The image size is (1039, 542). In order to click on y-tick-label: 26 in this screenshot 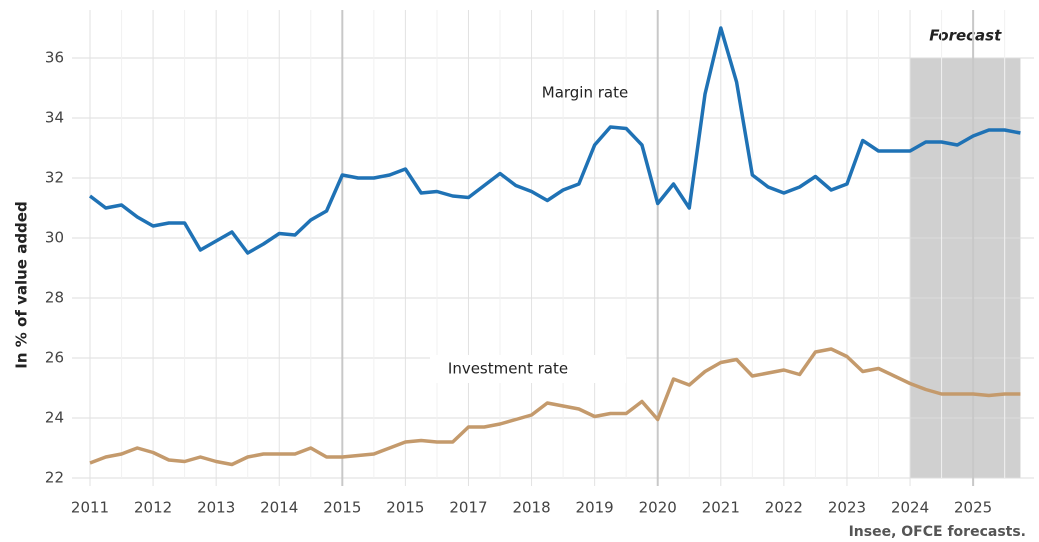, I will do `click(54, 358)`.